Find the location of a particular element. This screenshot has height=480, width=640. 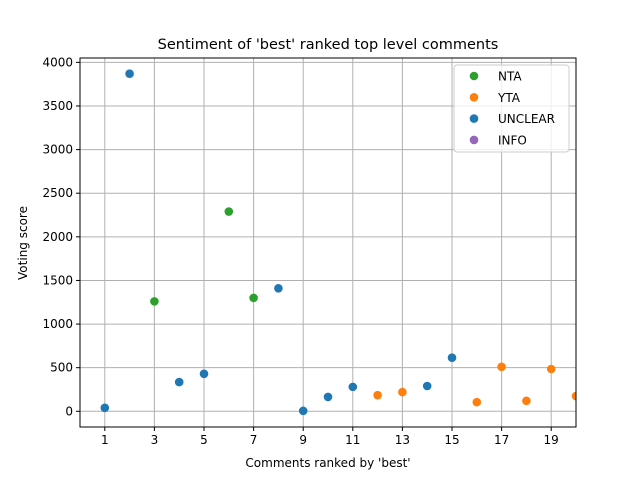

legend-label-info: INFO is located at coordinates (512, 140).